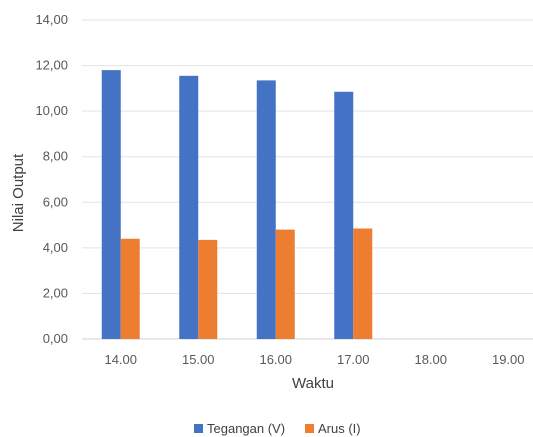 The height and width of the screenshot is (437, 533). What do you see at coordinates (55, 338) in the screenshot?
I see `y-tick-label: 0,00` at bounding box center [55, 338].